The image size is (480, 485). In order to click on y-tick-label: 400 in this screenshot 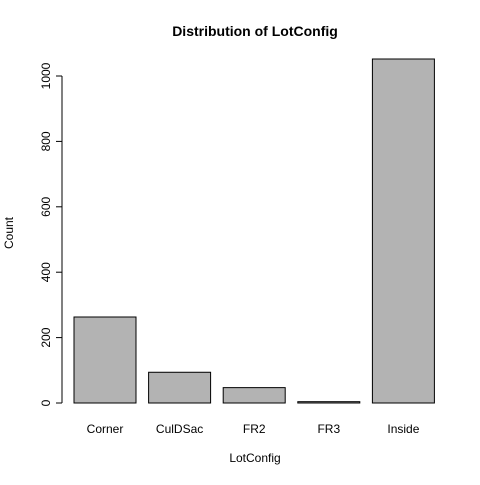, I will do `click(46, 272)`.